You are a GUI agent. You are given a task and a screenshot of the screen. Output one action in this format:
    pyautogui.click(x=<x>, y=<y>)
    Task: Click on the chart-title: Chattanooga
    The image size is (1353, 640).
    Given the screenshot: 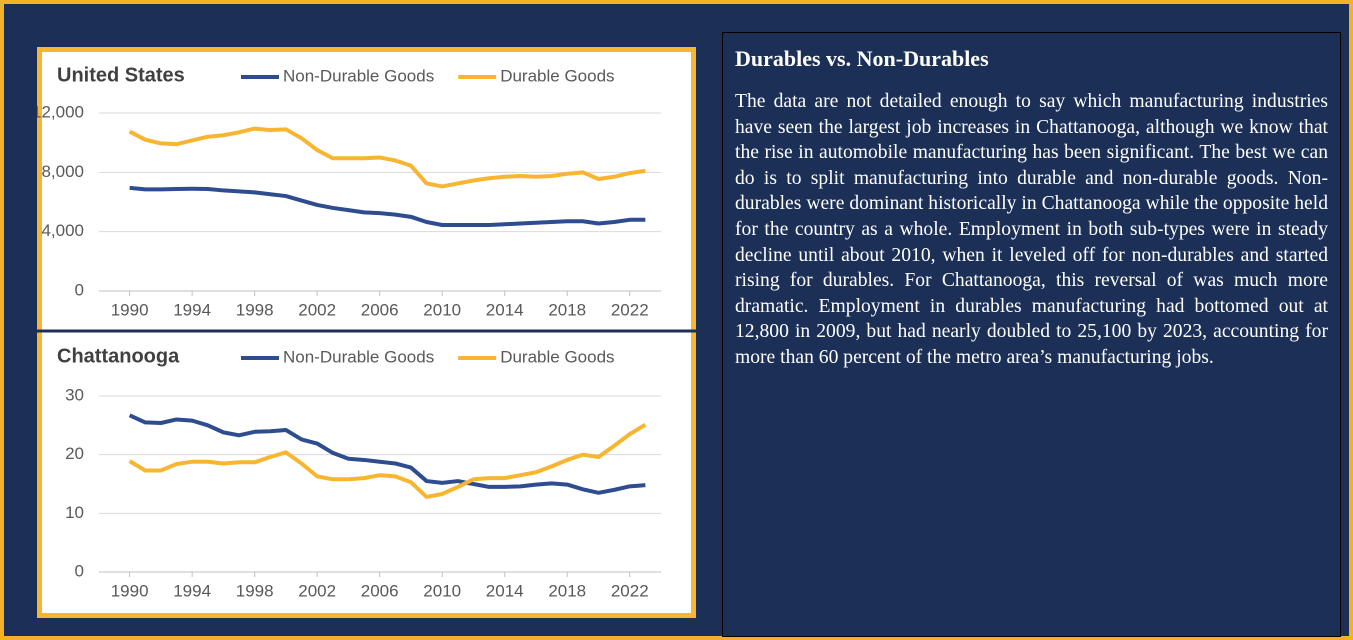 What is the action you would take?
    pyautogui.click(x=118, y=356)
    